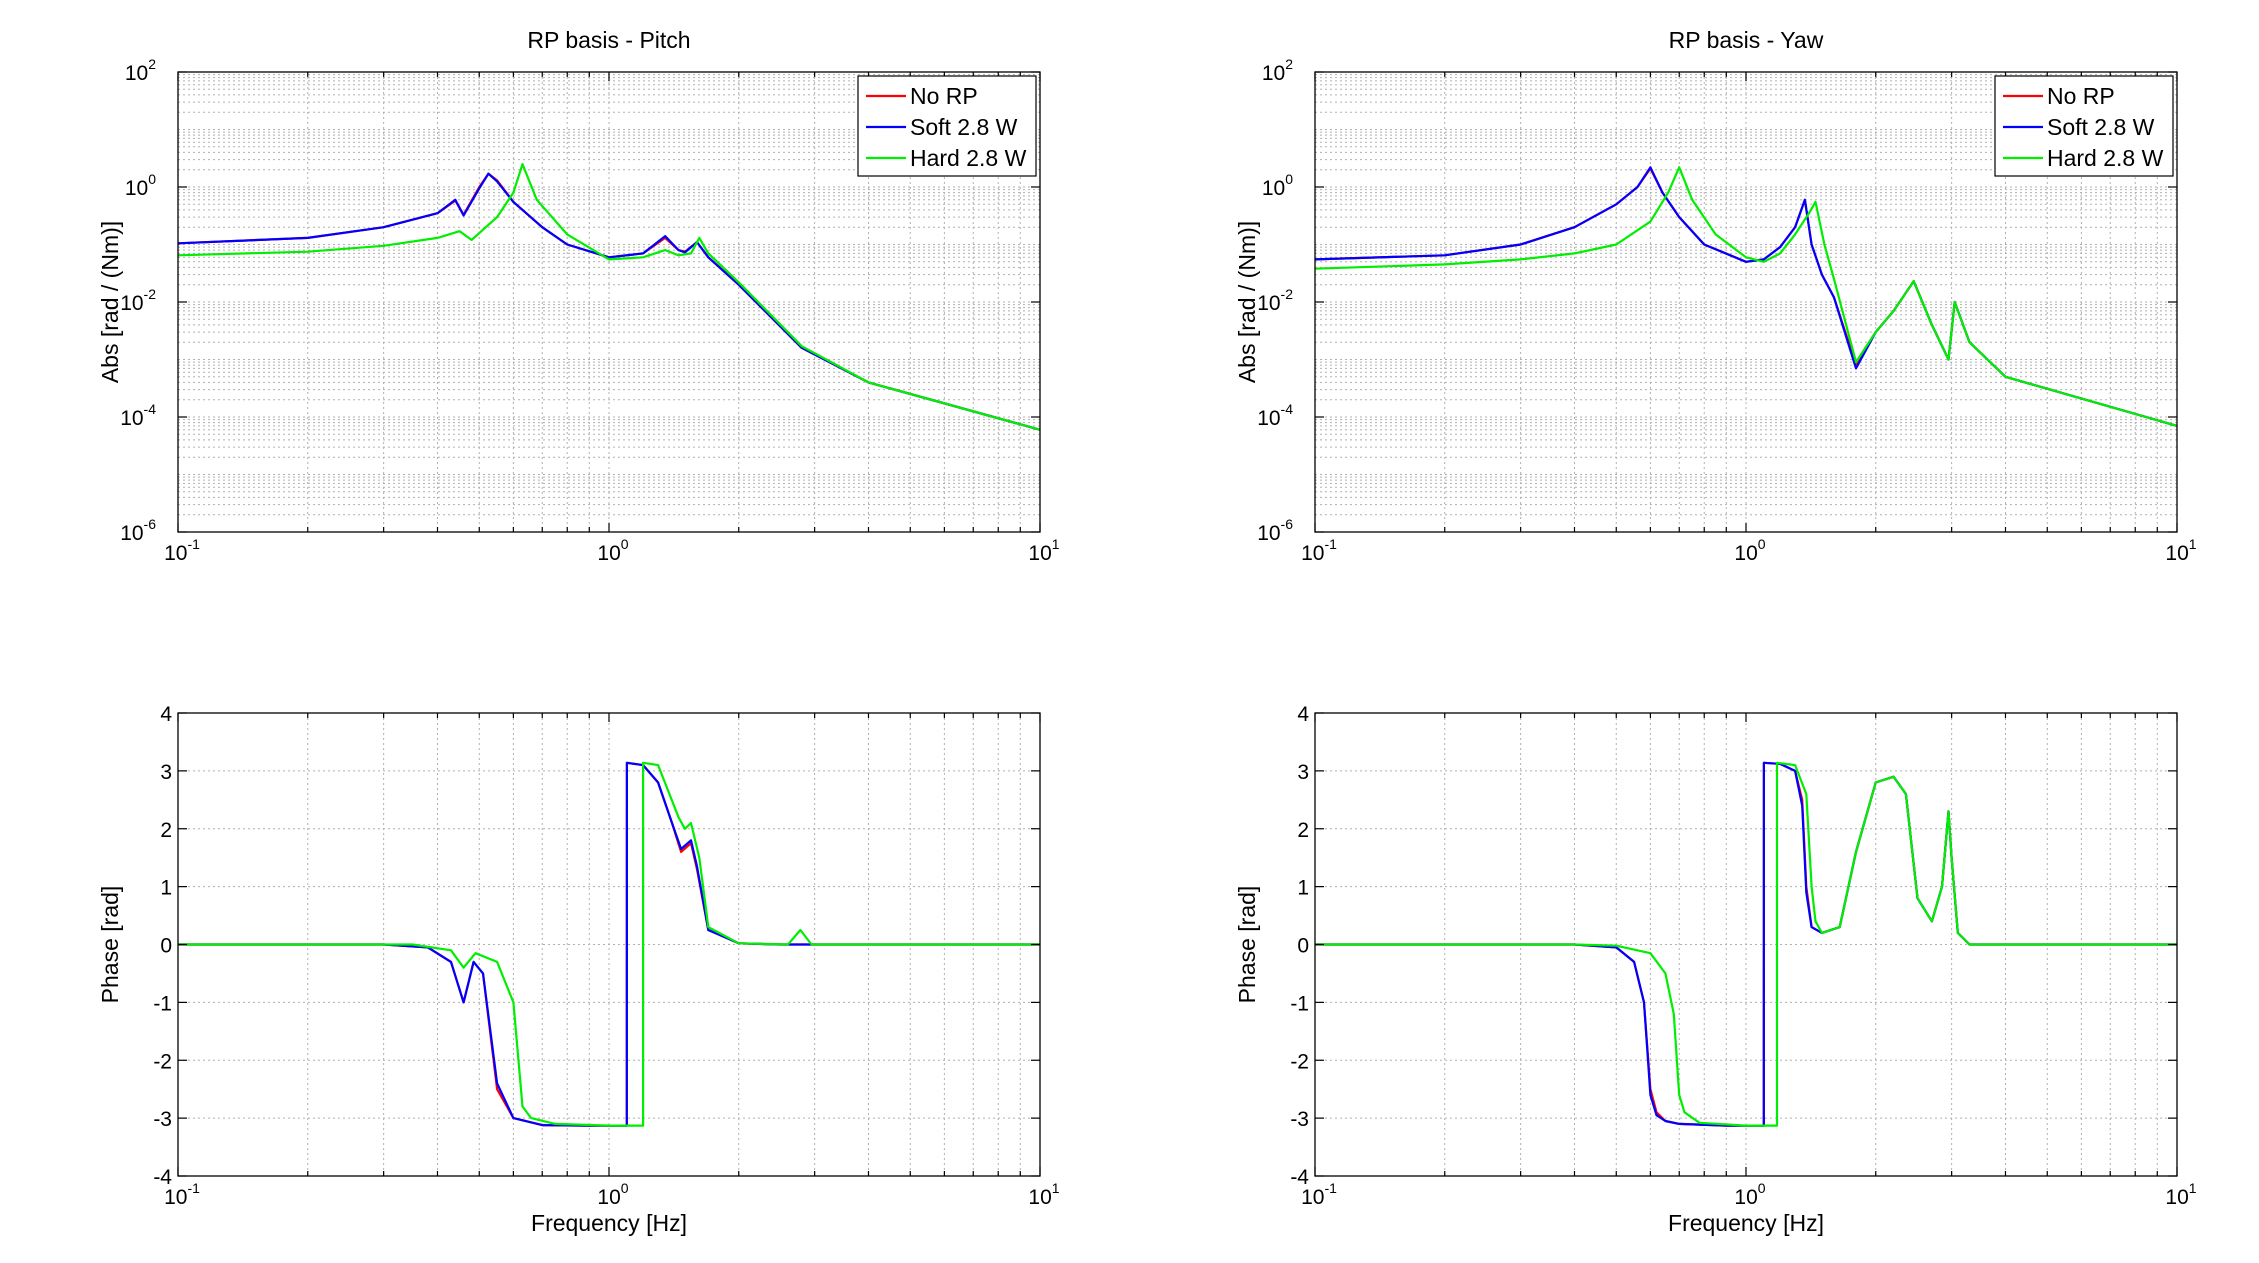  I want to click on y-tick-label: -1, so click(162, 1003).